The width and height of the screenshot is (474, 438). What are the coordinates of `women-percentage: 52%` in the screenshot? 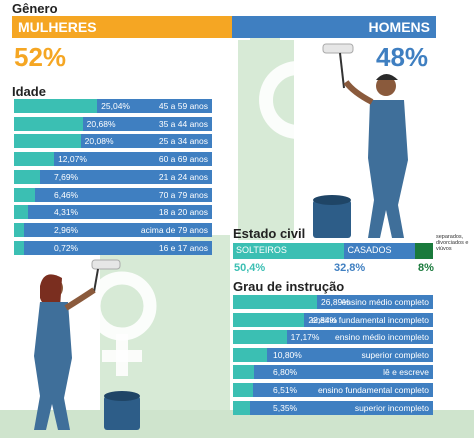 It's located at (40, 57).